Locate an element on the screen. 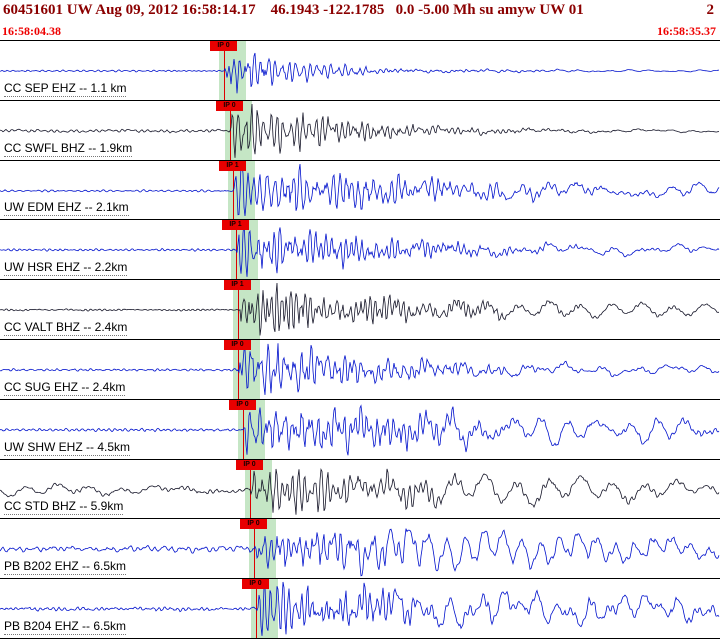 The height and width of the screenshot is (639, 720). trace-row: IP 0 CC SUG EHZ -- 2.4km is located at coordinates (360, 369).